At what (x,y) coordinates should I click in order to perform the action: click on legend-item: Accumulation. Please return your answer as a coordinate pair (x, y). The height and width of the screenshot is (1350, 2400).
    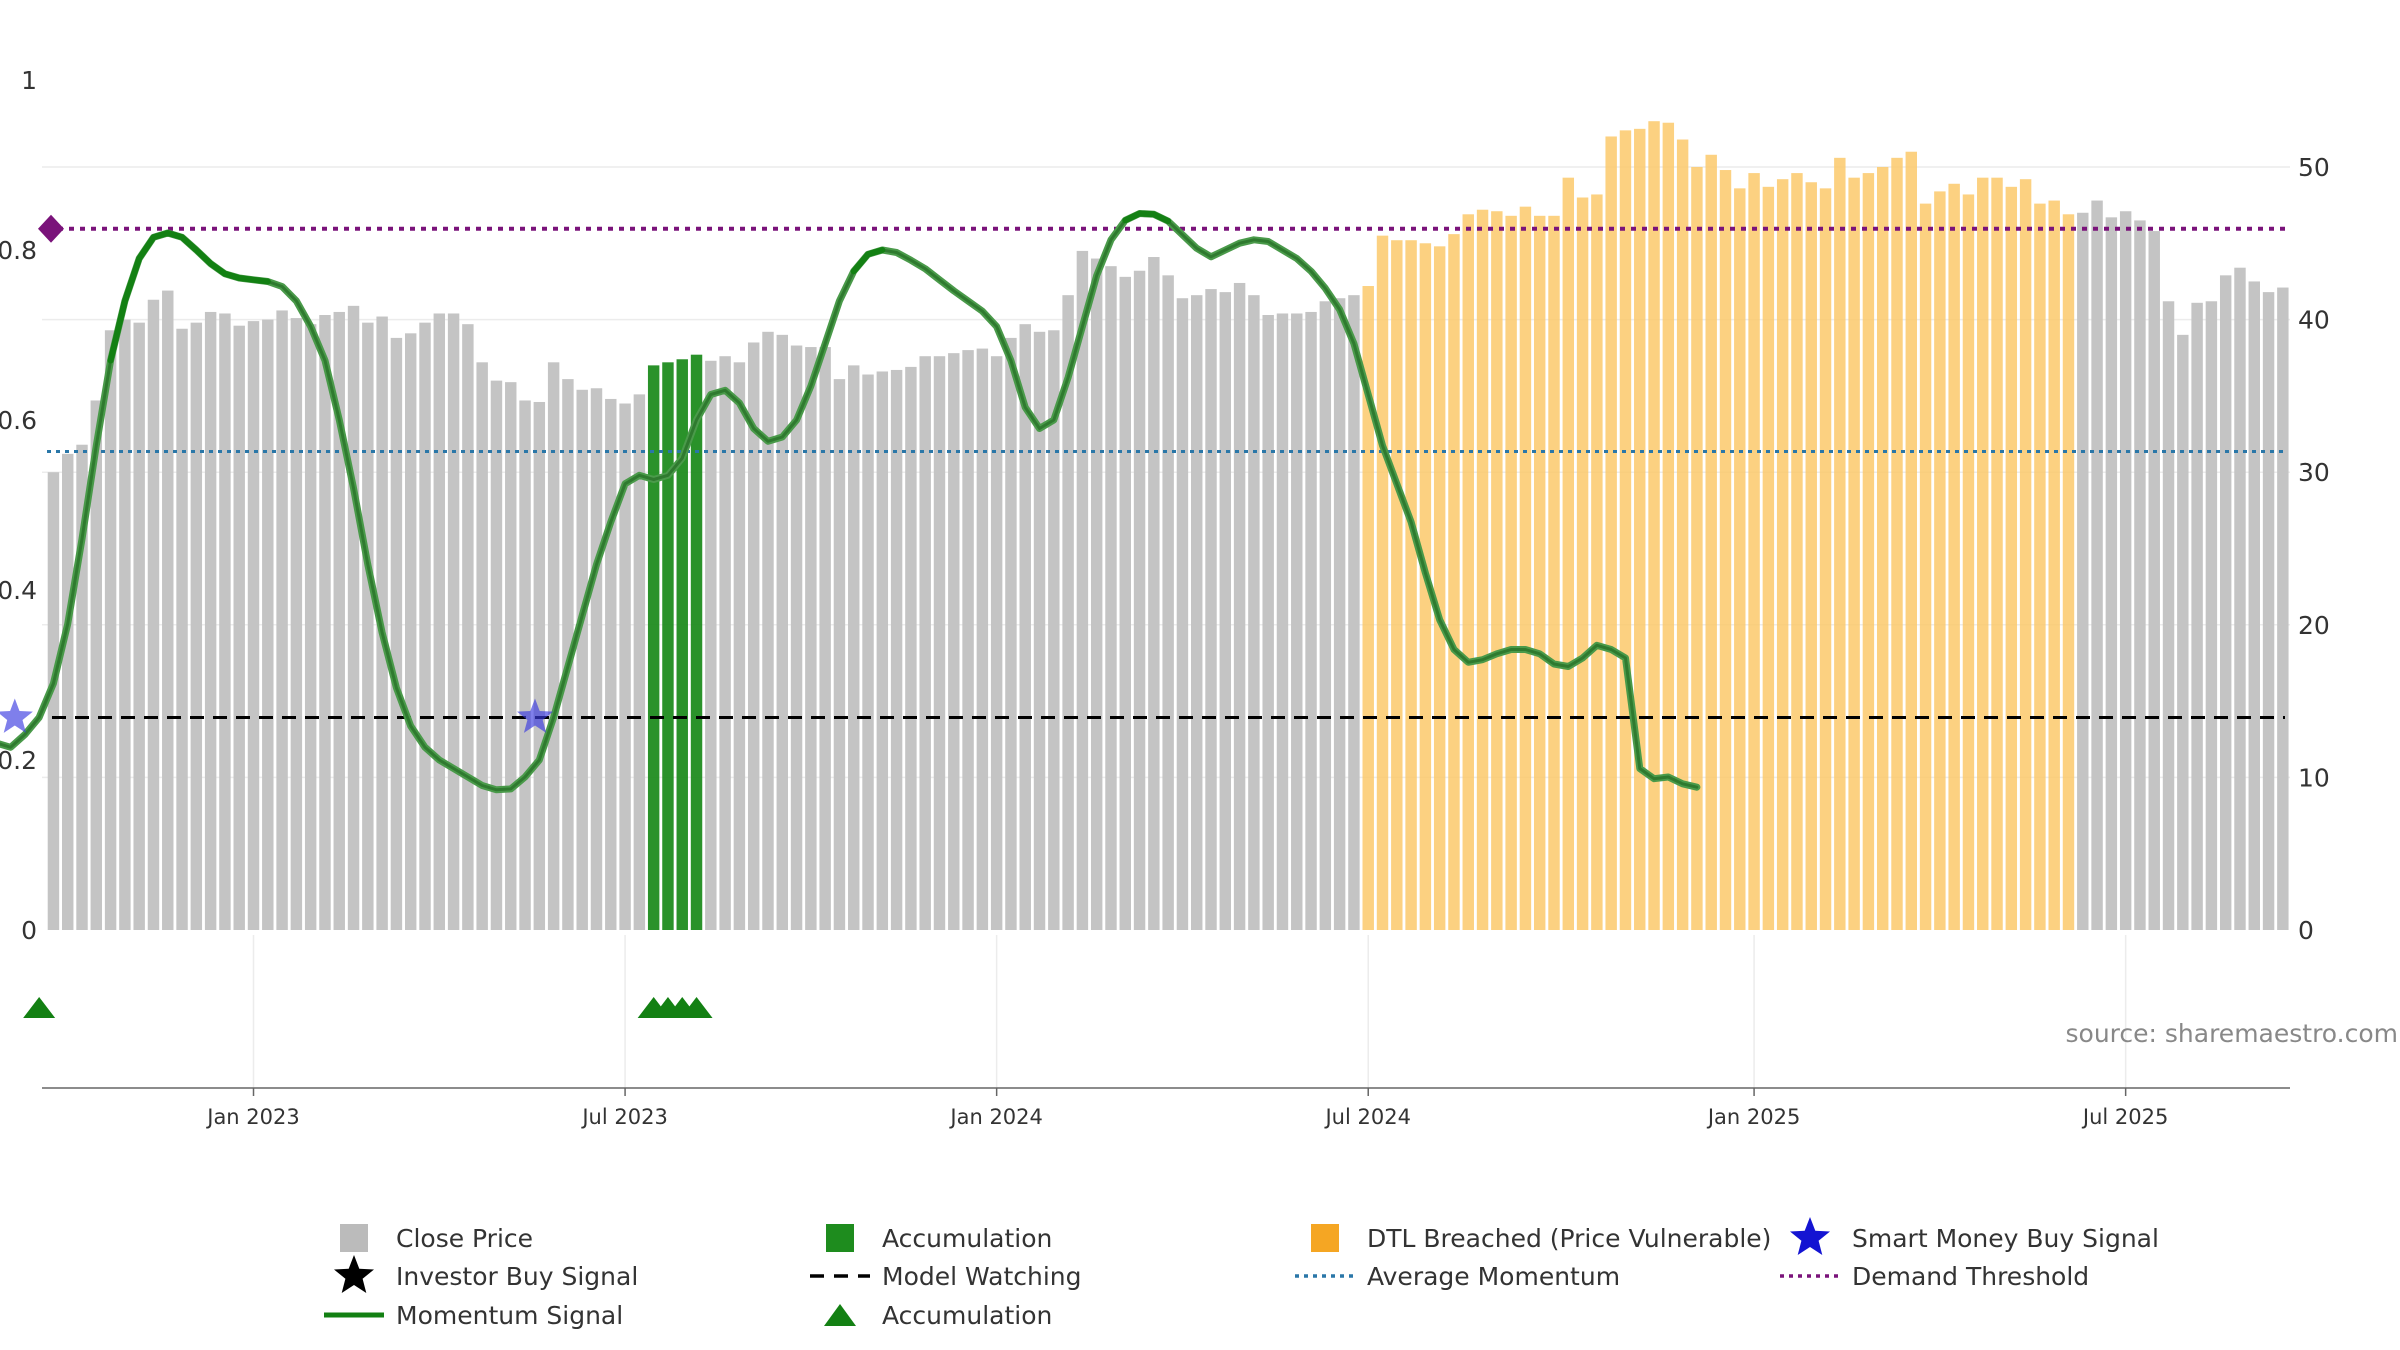
    Looking at the image, I should click on (938, 1315).